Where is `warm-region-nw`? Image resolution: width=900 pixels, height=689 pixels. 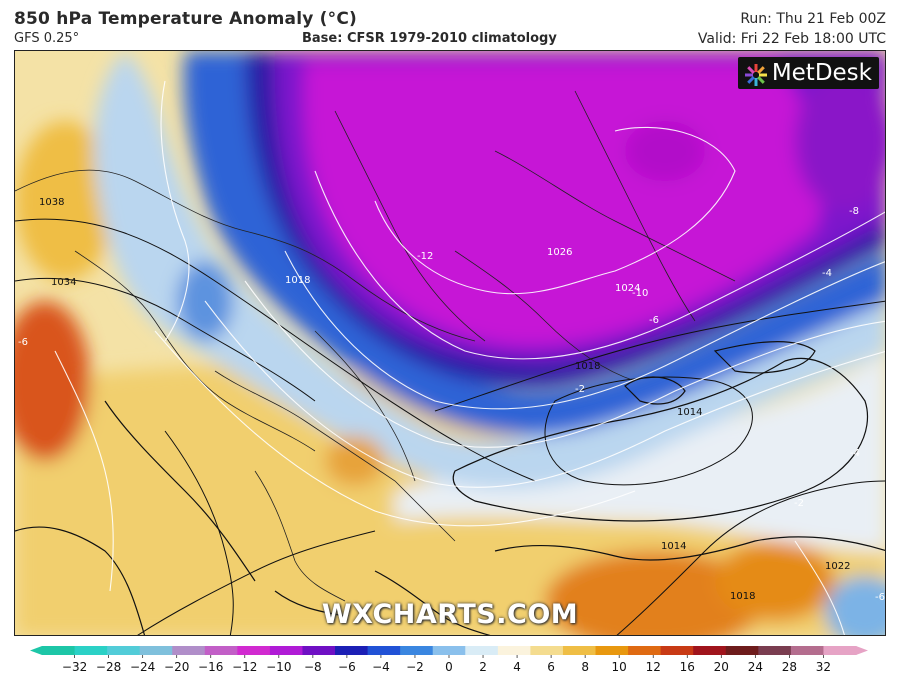 warm-region-nw is located at coordinates (65, 201).